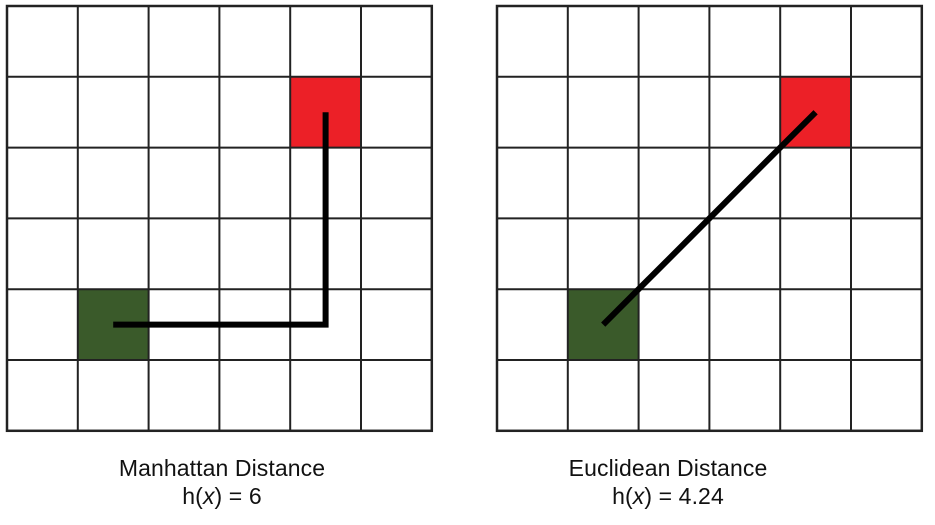 The height and width of the screenshot is (525, 935). I want to click on manhattan-formula: h(x) = 6, so click(222, 496).